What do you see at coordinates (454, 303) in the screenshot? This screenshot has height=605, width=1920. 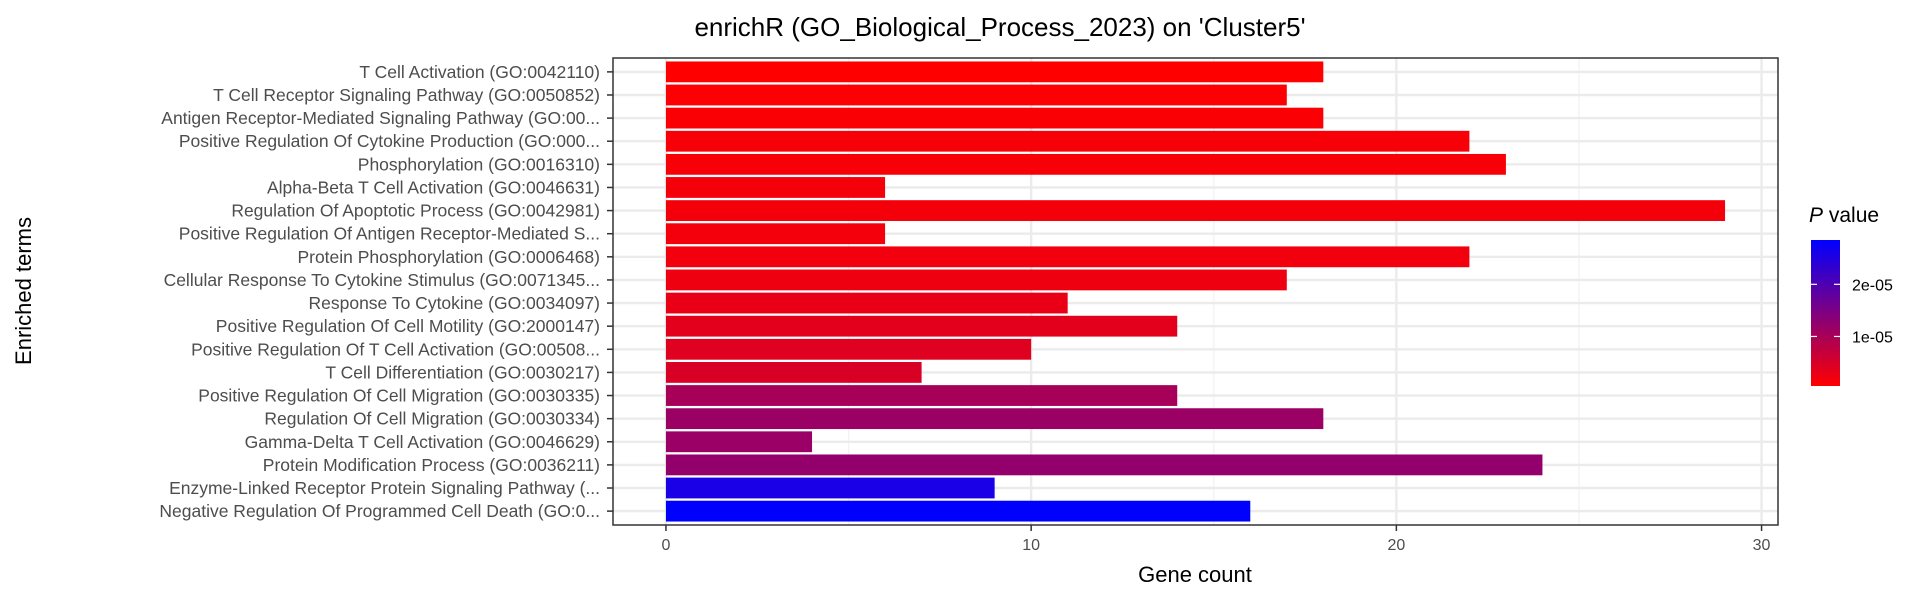 I see `category-label: Response To Cytokine (GO:0034097)` at bounding box center [454, 303].